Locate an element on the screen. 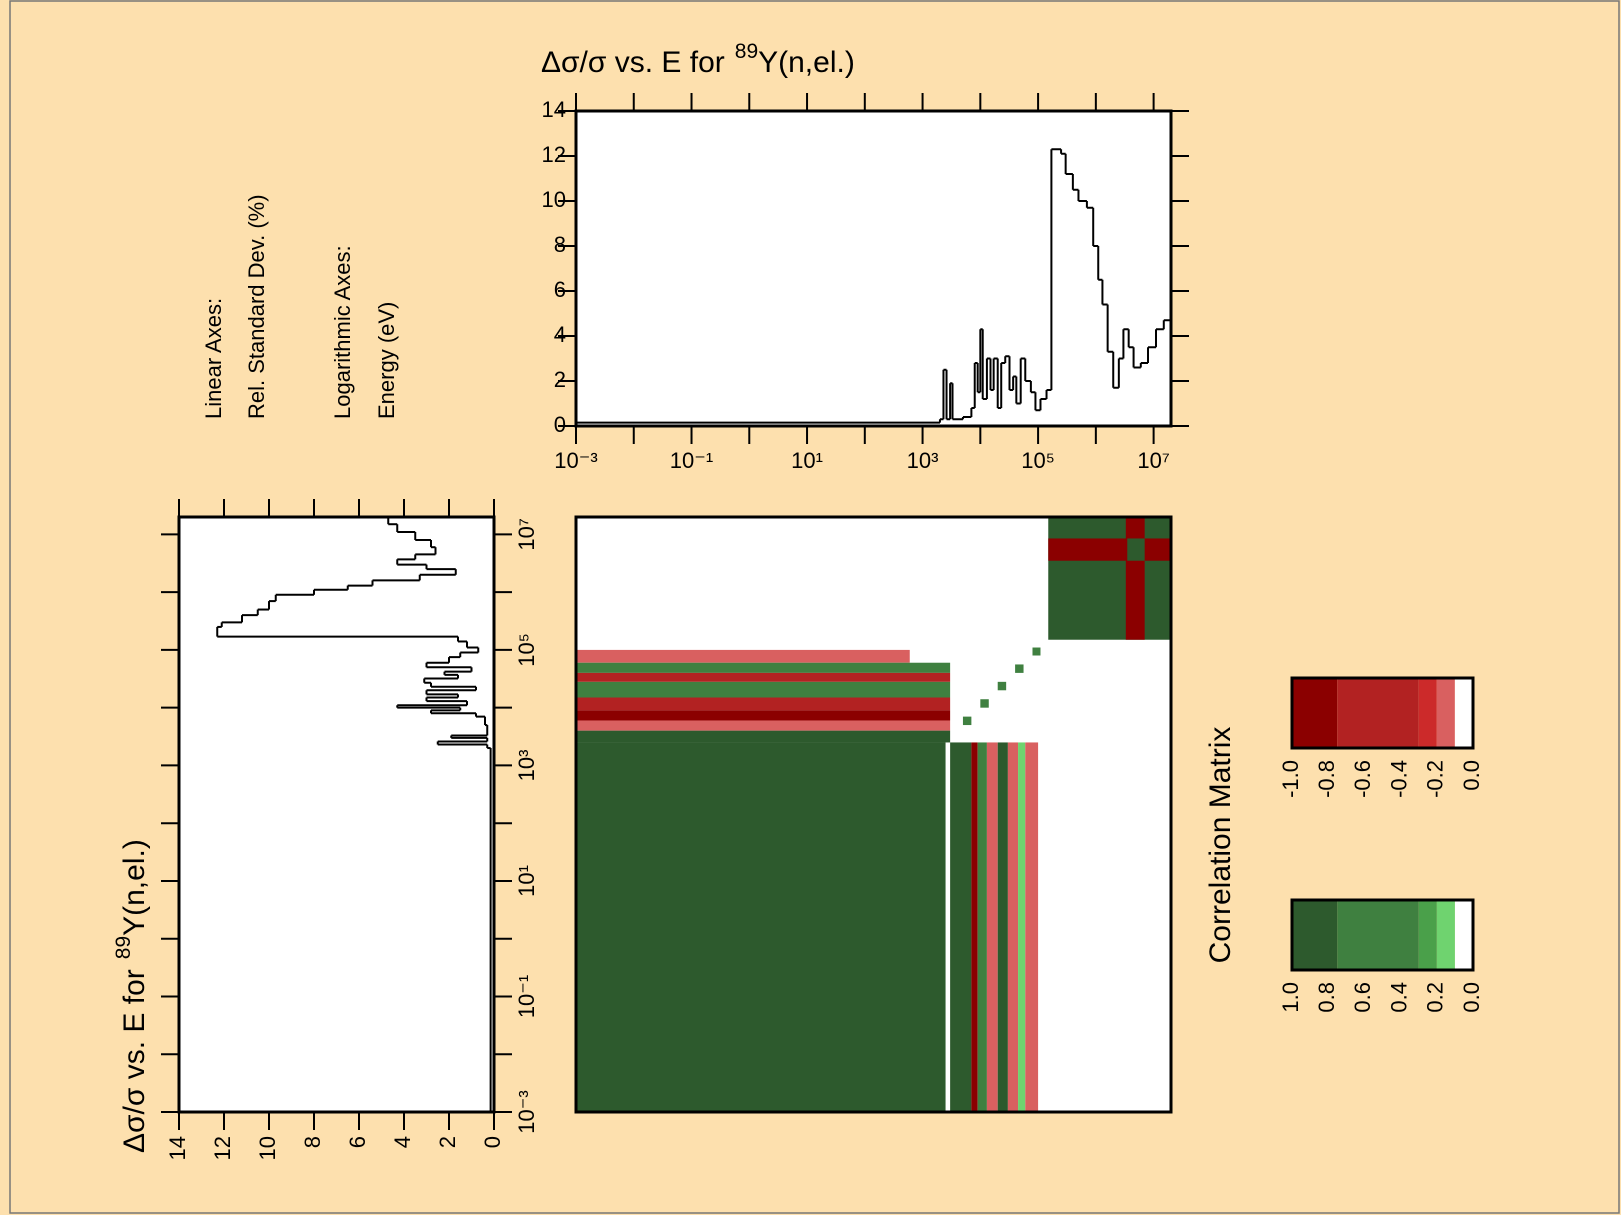 The height and width of the screenshot is (1215, 1621). y-tick-label: 6 is located at coordinates (560, 289).